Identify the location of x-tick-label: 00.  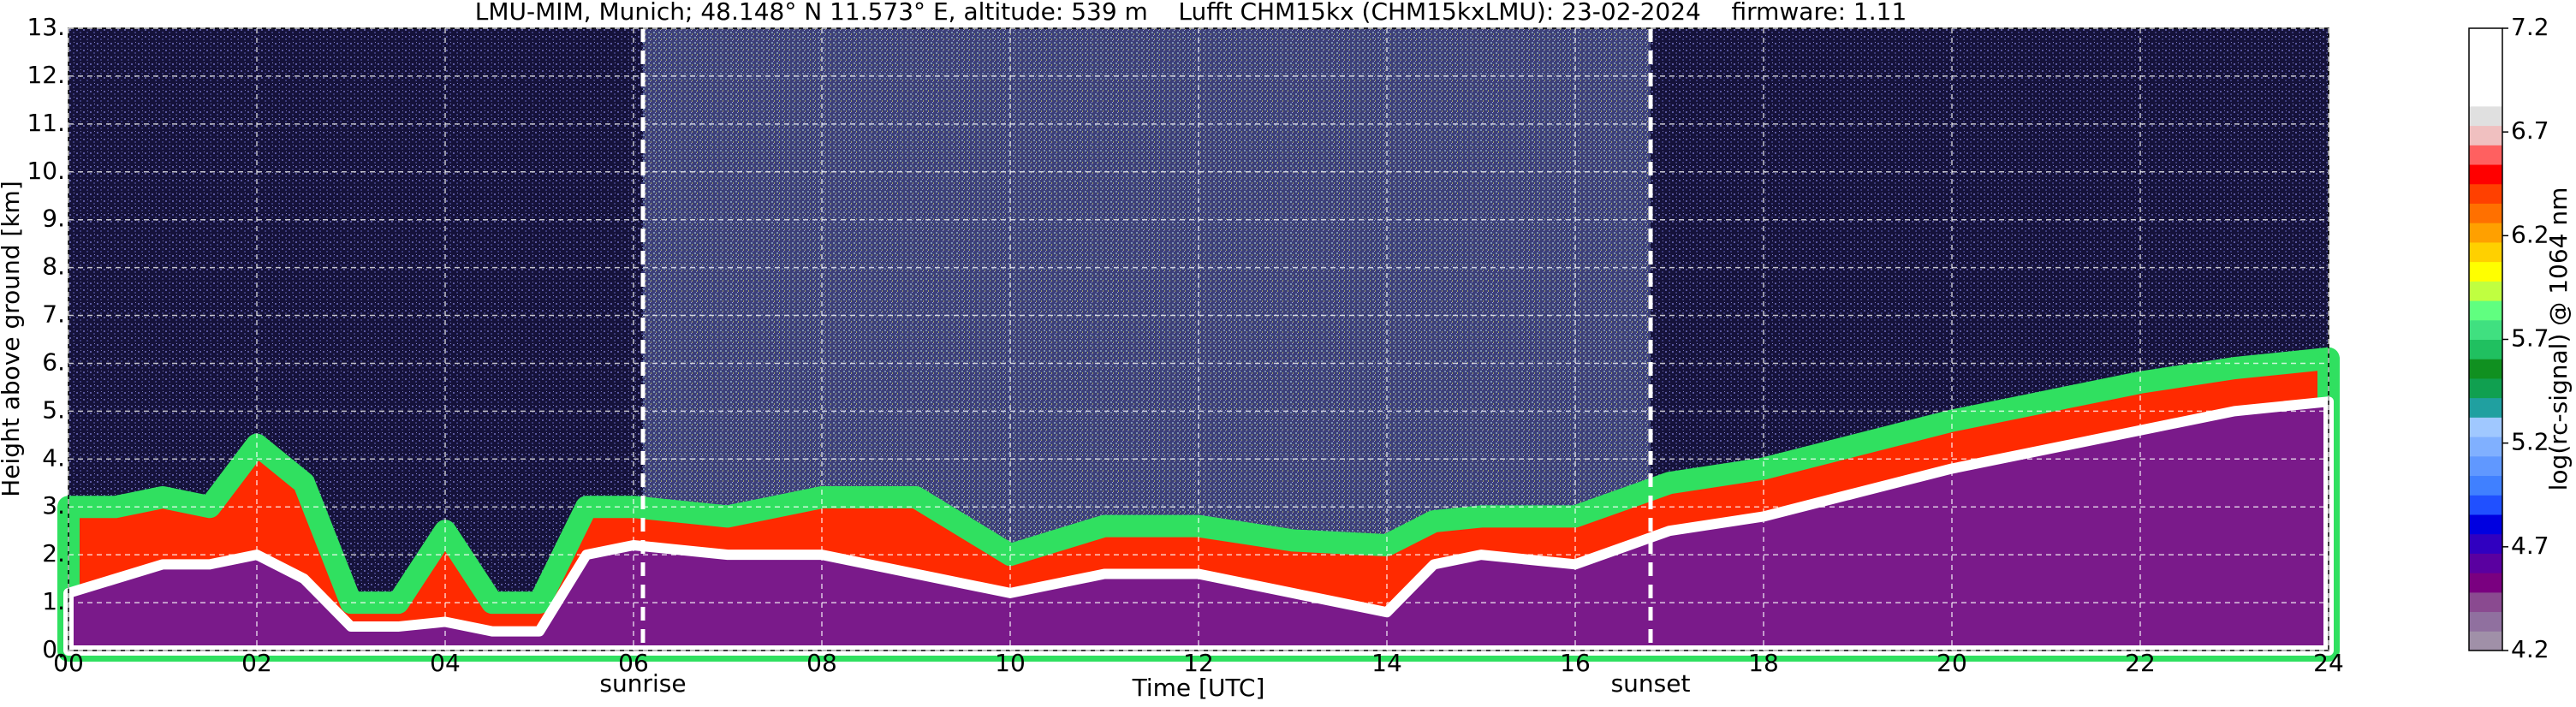
(68, 663).